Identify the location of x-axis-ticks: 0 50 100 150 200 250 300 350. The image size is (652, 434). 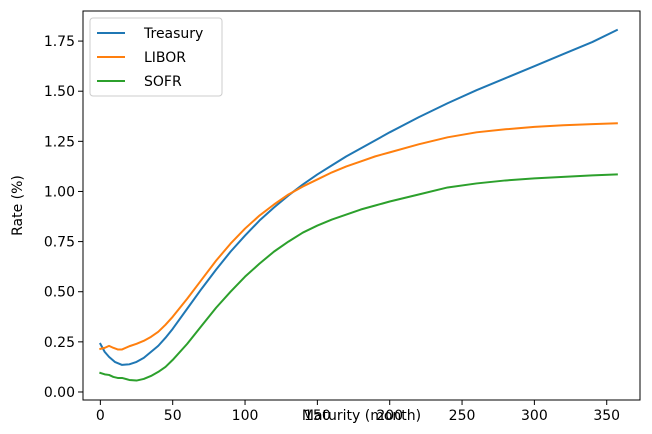
(358, 412).